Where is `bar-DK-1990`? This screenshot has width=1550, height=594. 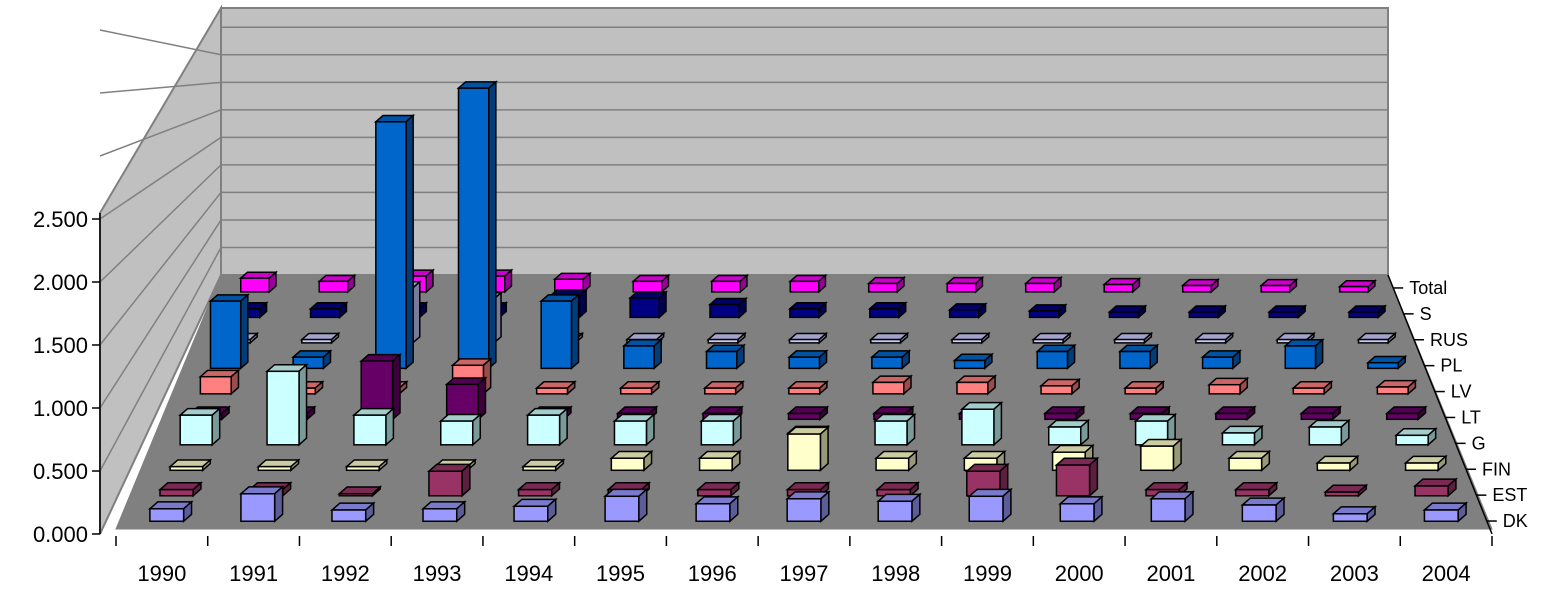 bar-DK-1990 is located at coordinates (170, 511).